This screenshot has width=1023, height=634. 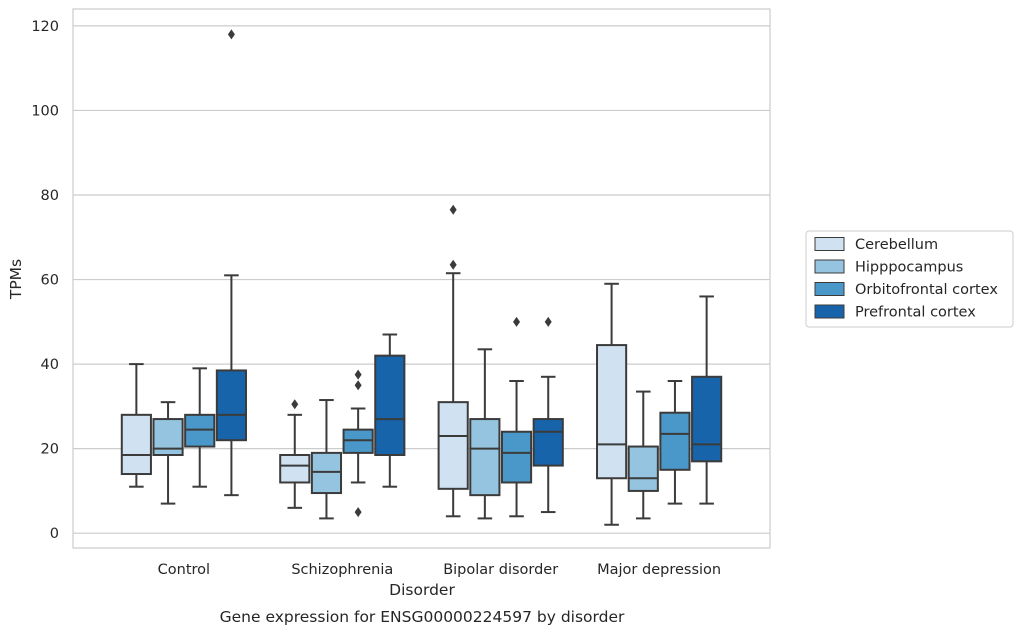 What do you see at coordinates (896, 245) in the screenshot?
I see `legend-label: Cerebellum` at bounding box center [896, 245].